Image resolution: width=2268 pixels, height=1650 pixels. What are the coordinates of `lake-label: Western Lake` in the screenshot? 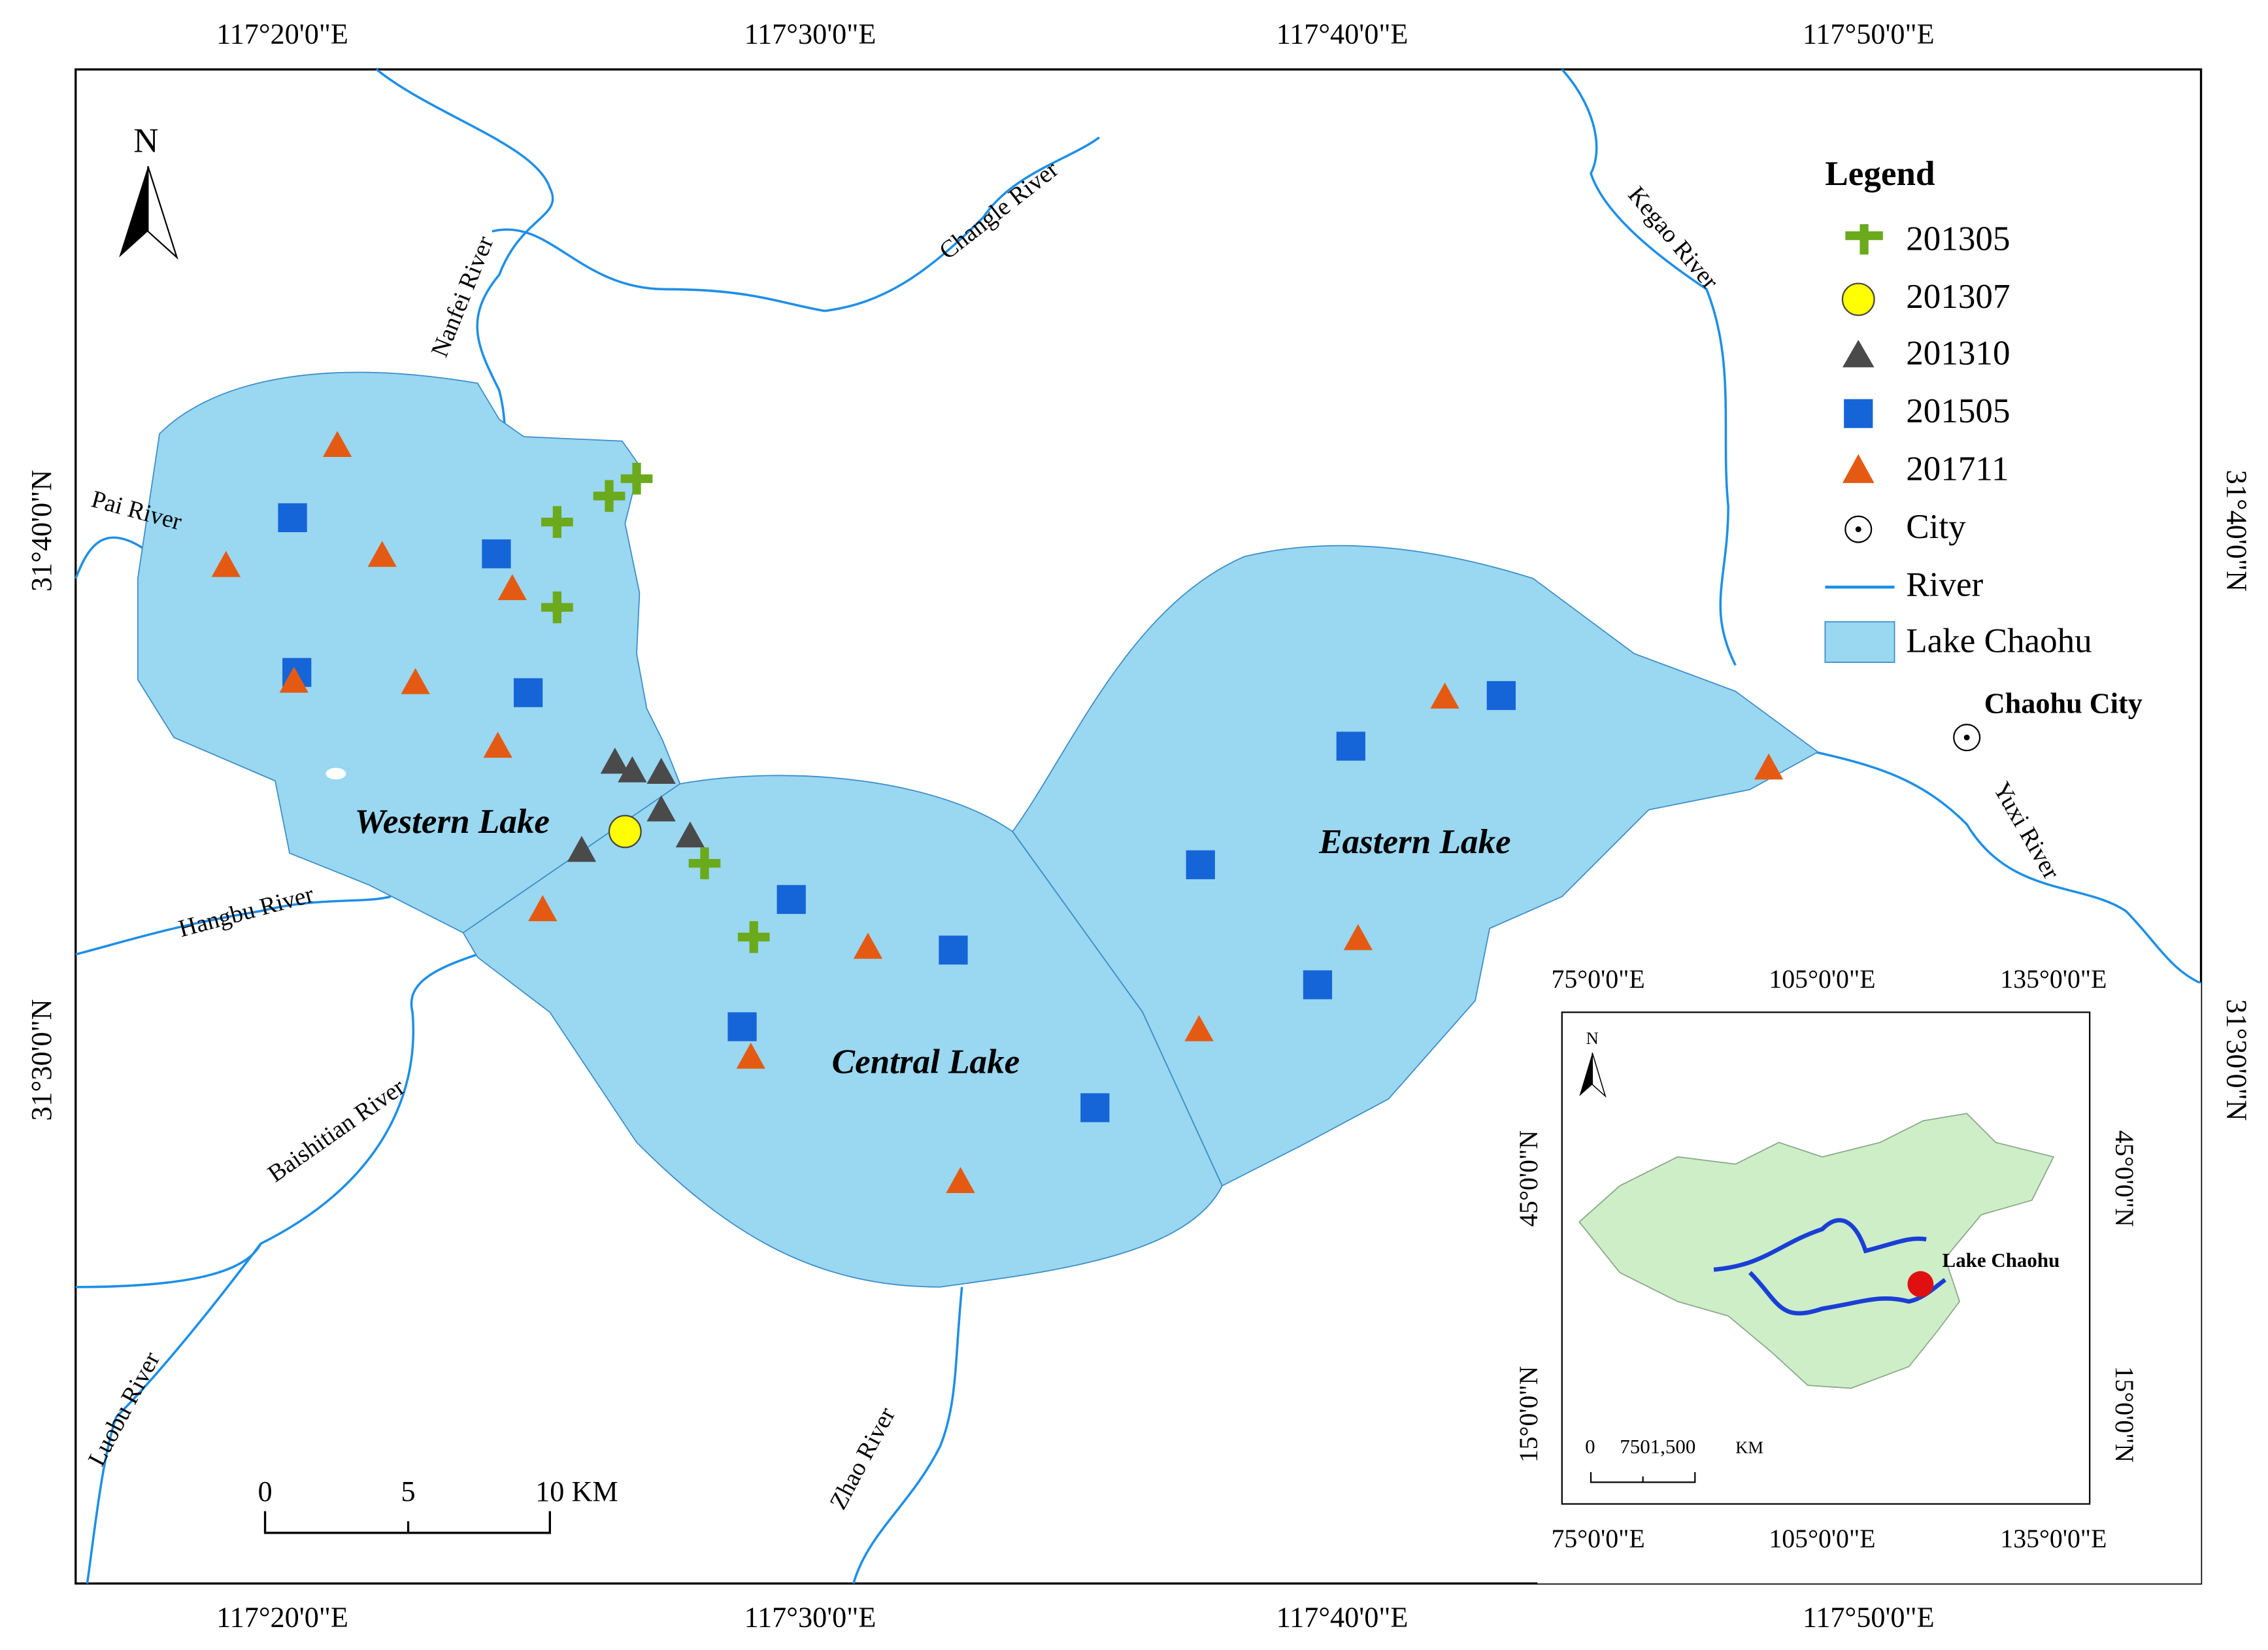 It's located at (452, 822).